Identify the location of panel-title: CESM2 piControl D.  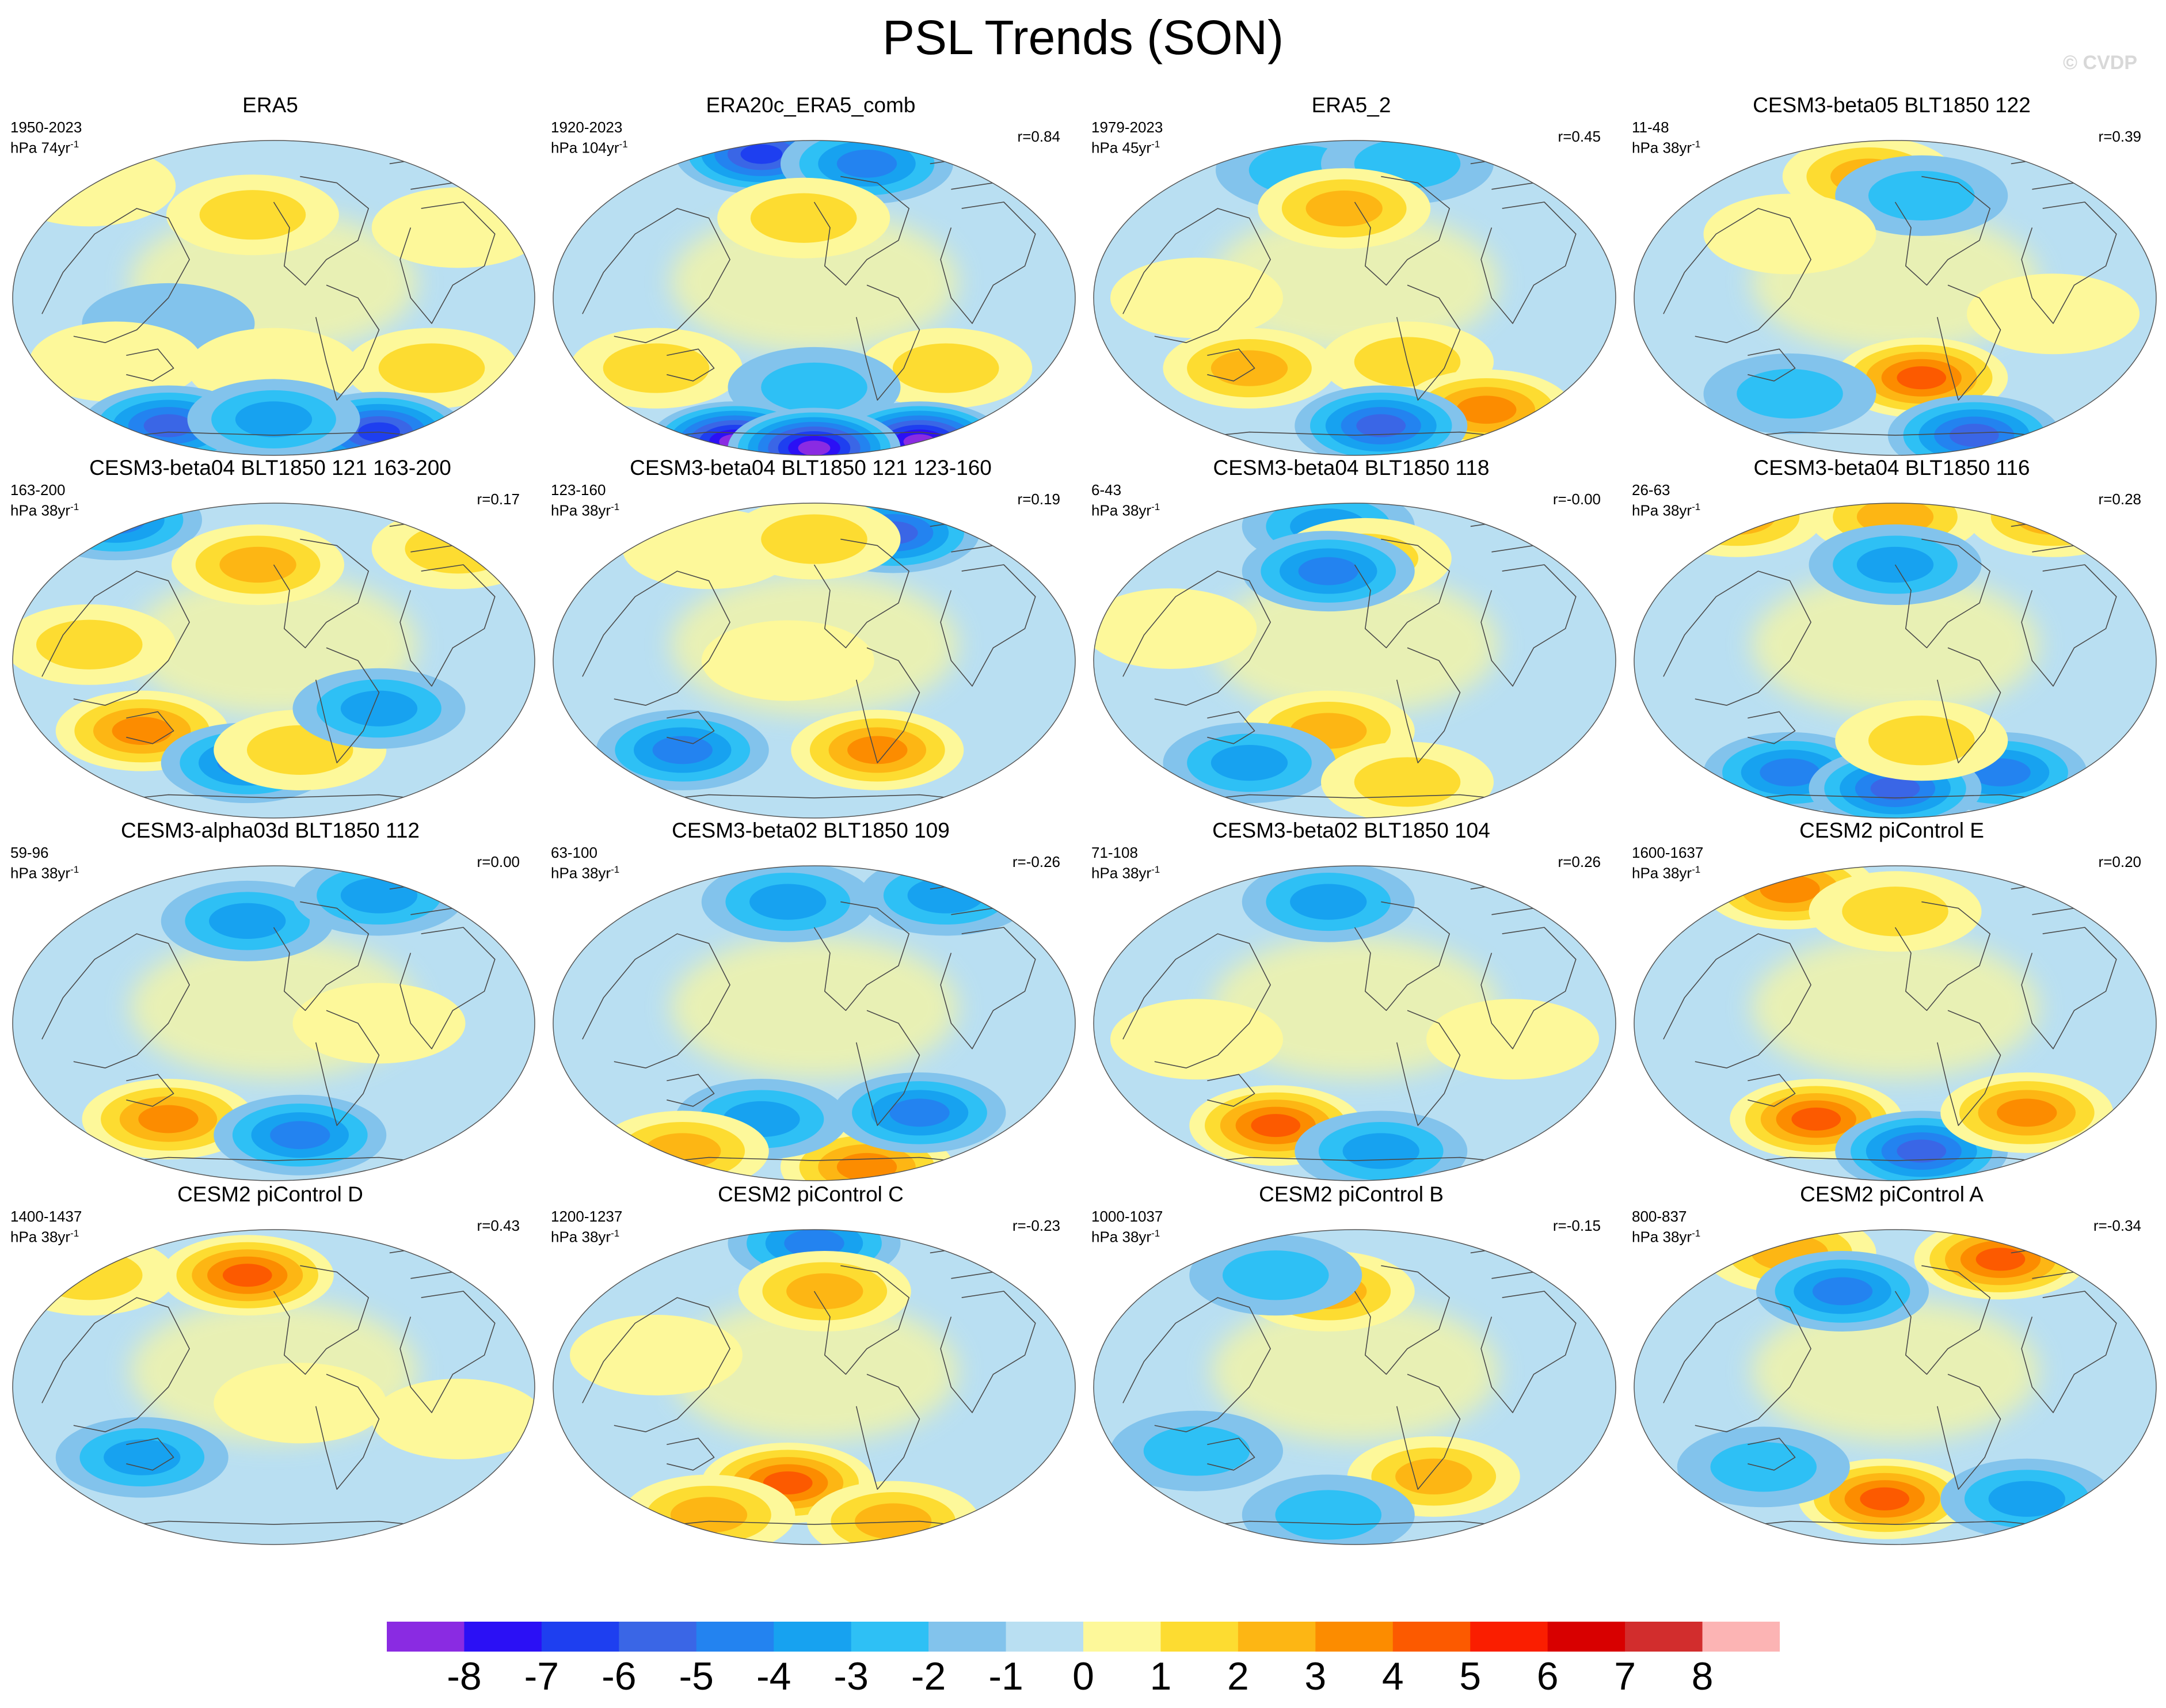
(270, 1194).